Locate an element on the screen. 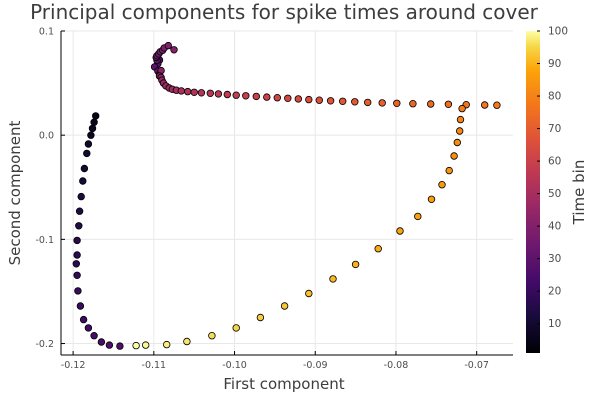 The height and width of the screenshot is (400, 600). colorbar-tick-label: 20 is located at coordinates (554, 292).